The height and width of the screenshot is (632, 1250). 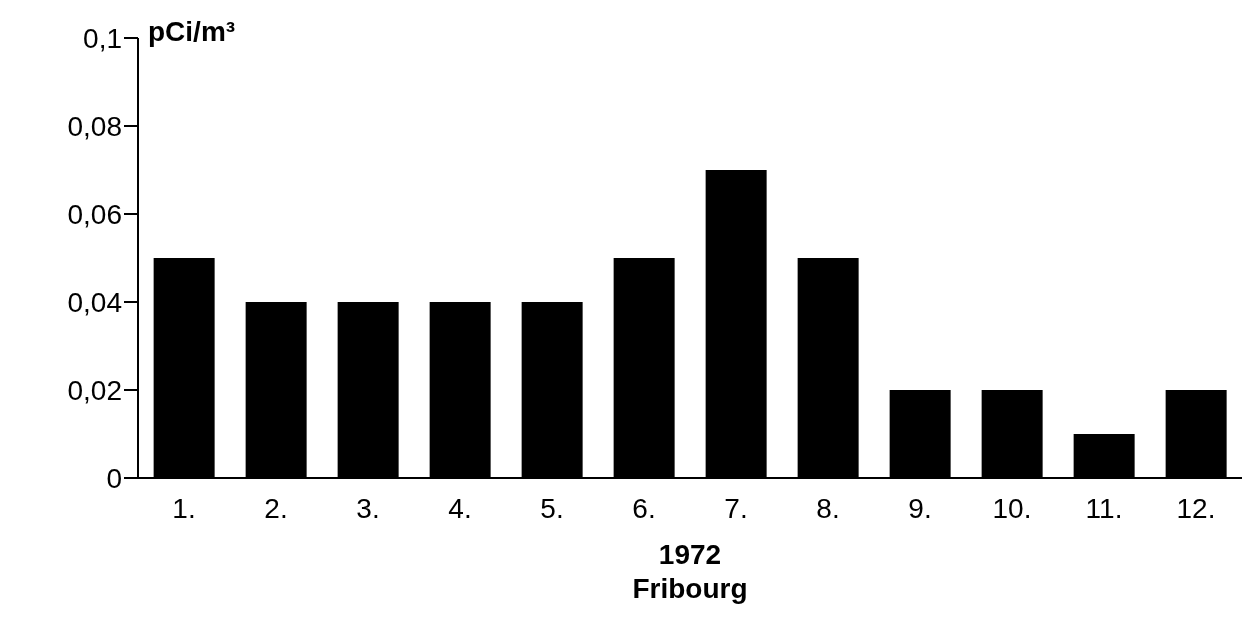 What do you see at coordinates (94, 302) in the screenshot?
I see `y-tick-label: 0,04` at bounding box center [94, 302].